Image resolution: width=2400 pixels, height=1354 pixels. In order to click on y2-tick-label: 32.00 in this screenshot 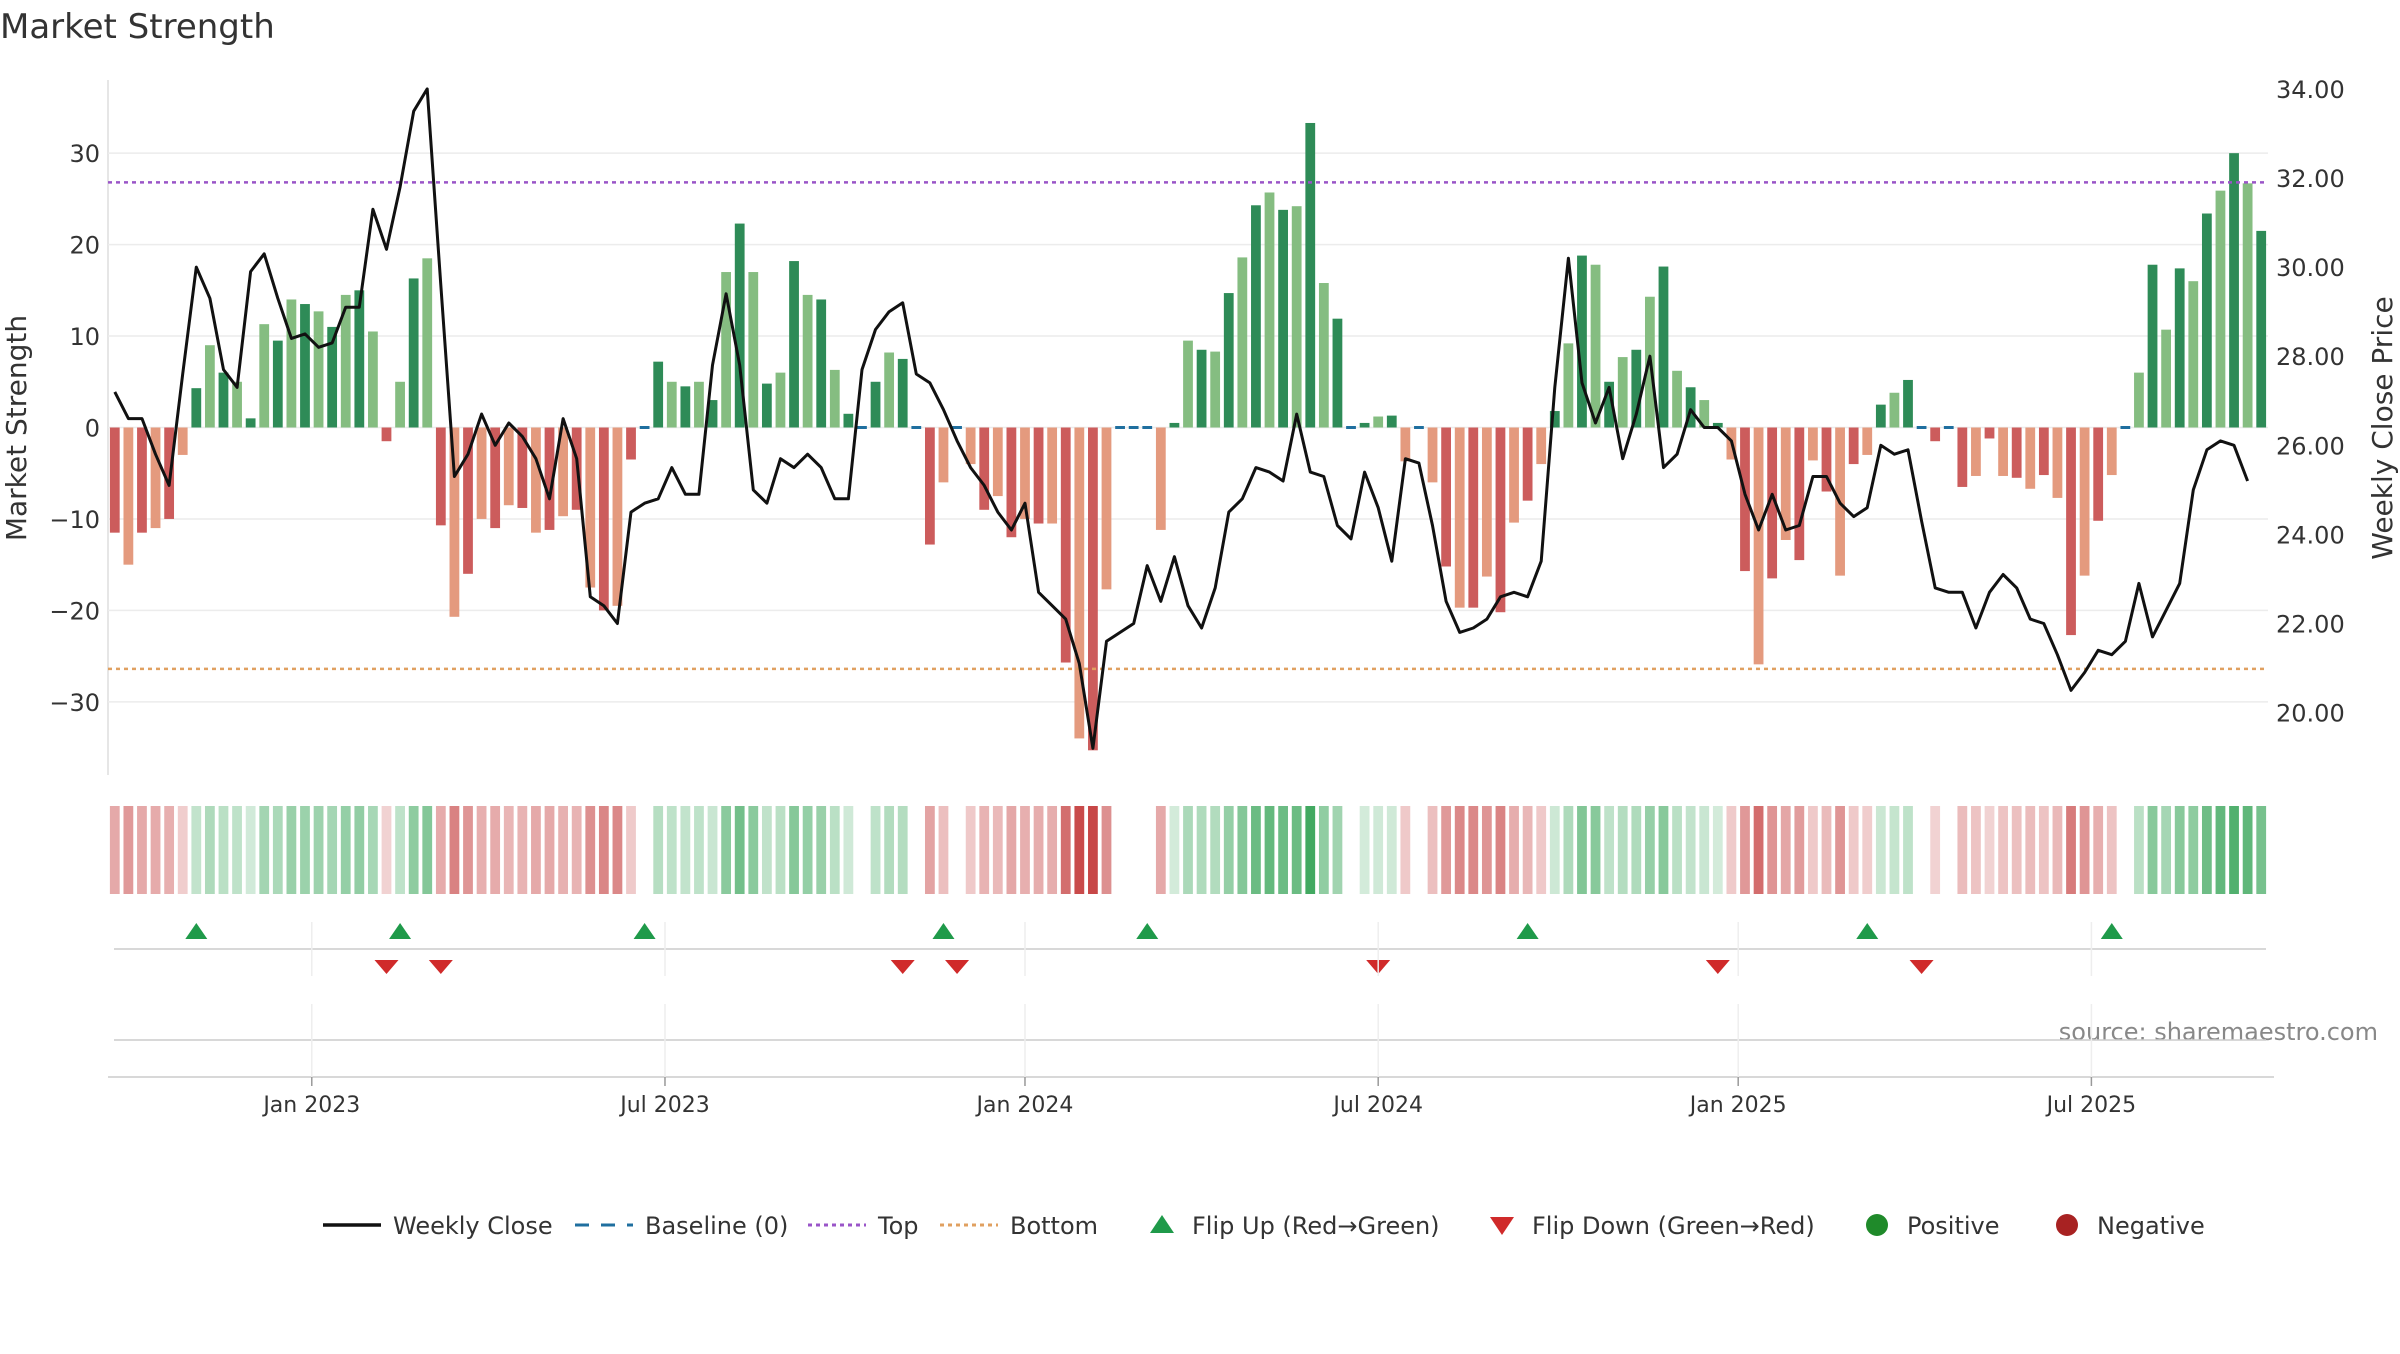, I will do `click(2310, 179)`.